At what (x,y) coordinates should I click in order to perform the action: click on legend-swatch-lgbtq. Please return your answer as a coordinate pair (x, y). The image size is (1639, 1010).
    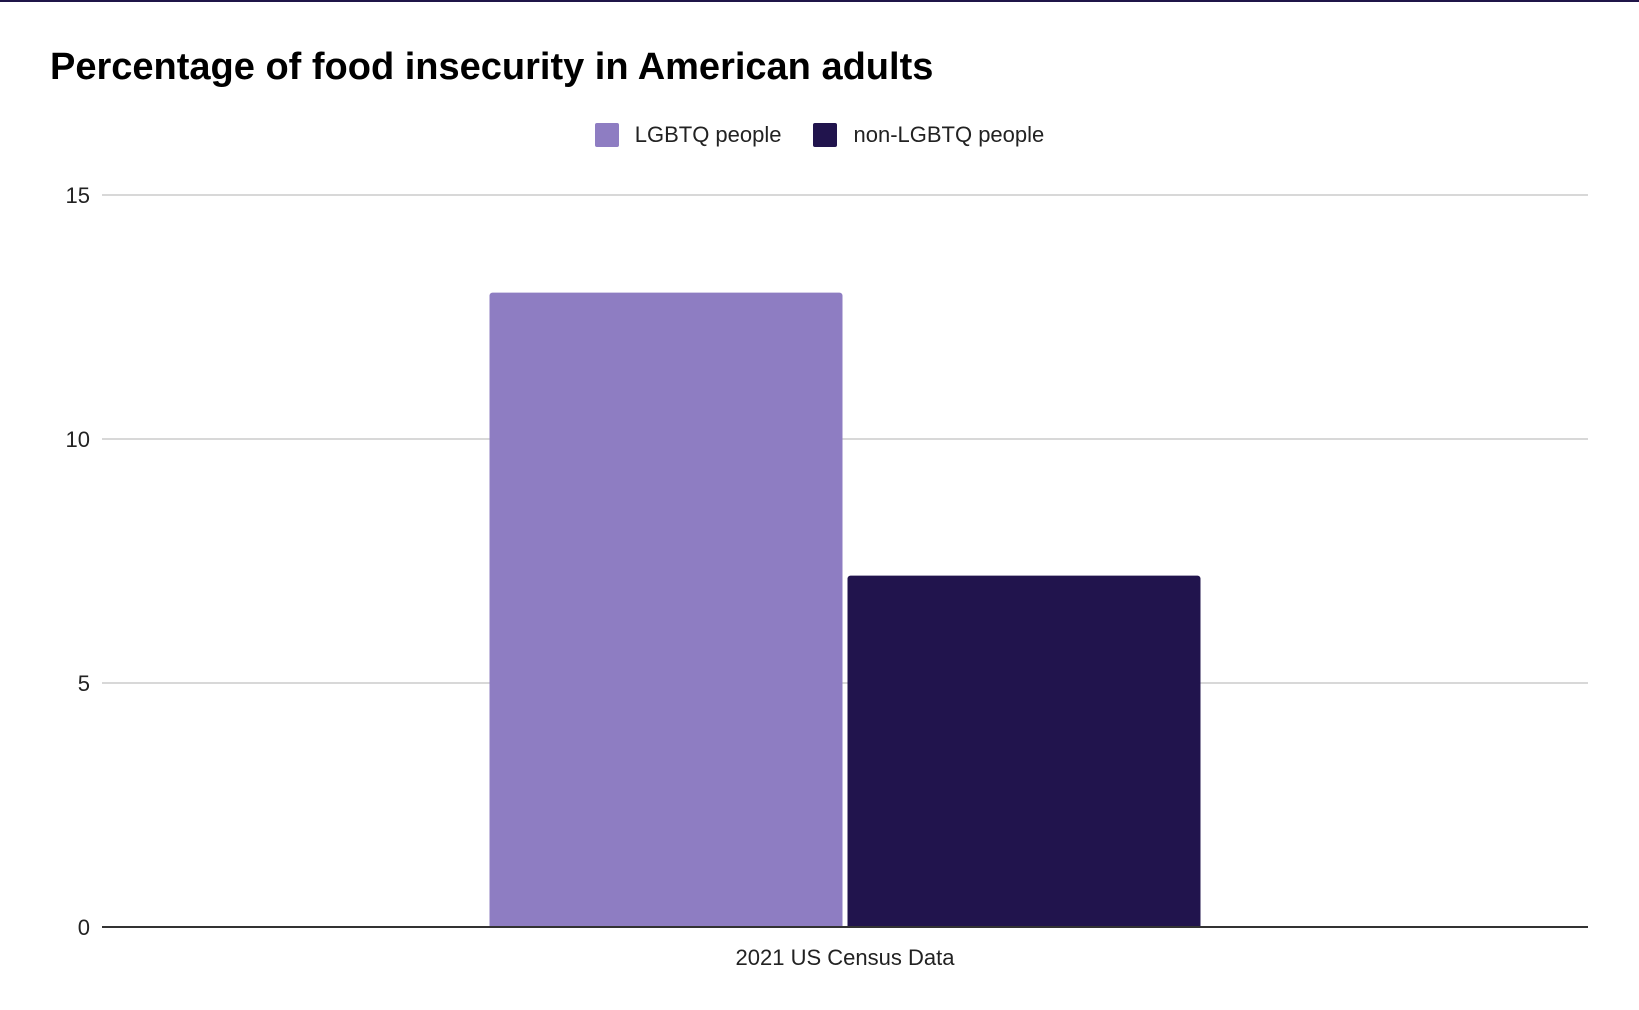
    Looking at the image, I should click on (606, 135).